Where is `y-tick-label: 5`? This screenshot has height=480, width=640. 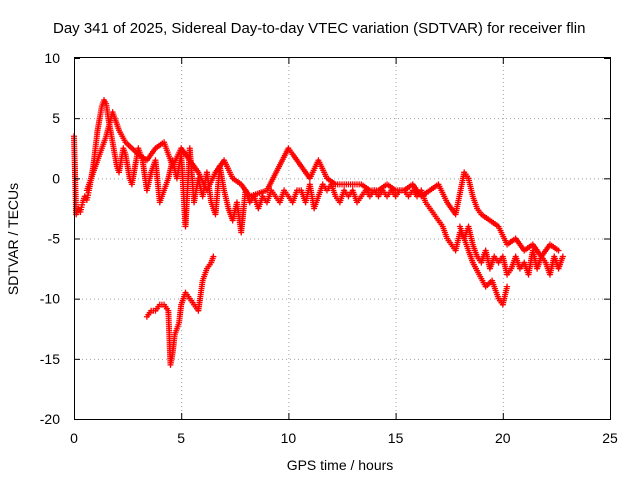 y-tick-label: 5 is located at coordinates (56, 118).